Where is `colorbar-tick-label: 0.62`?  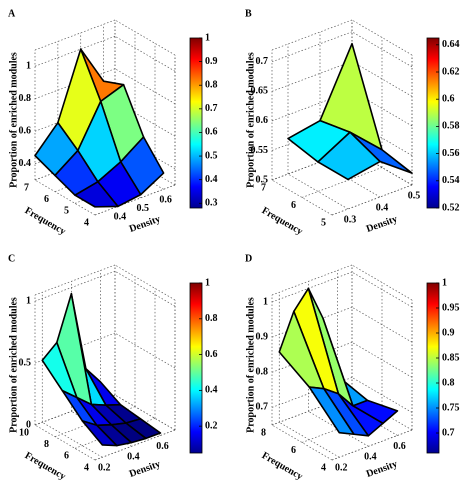
colorbar-tick-label: 0.62 is located at coordinates (451, 71).